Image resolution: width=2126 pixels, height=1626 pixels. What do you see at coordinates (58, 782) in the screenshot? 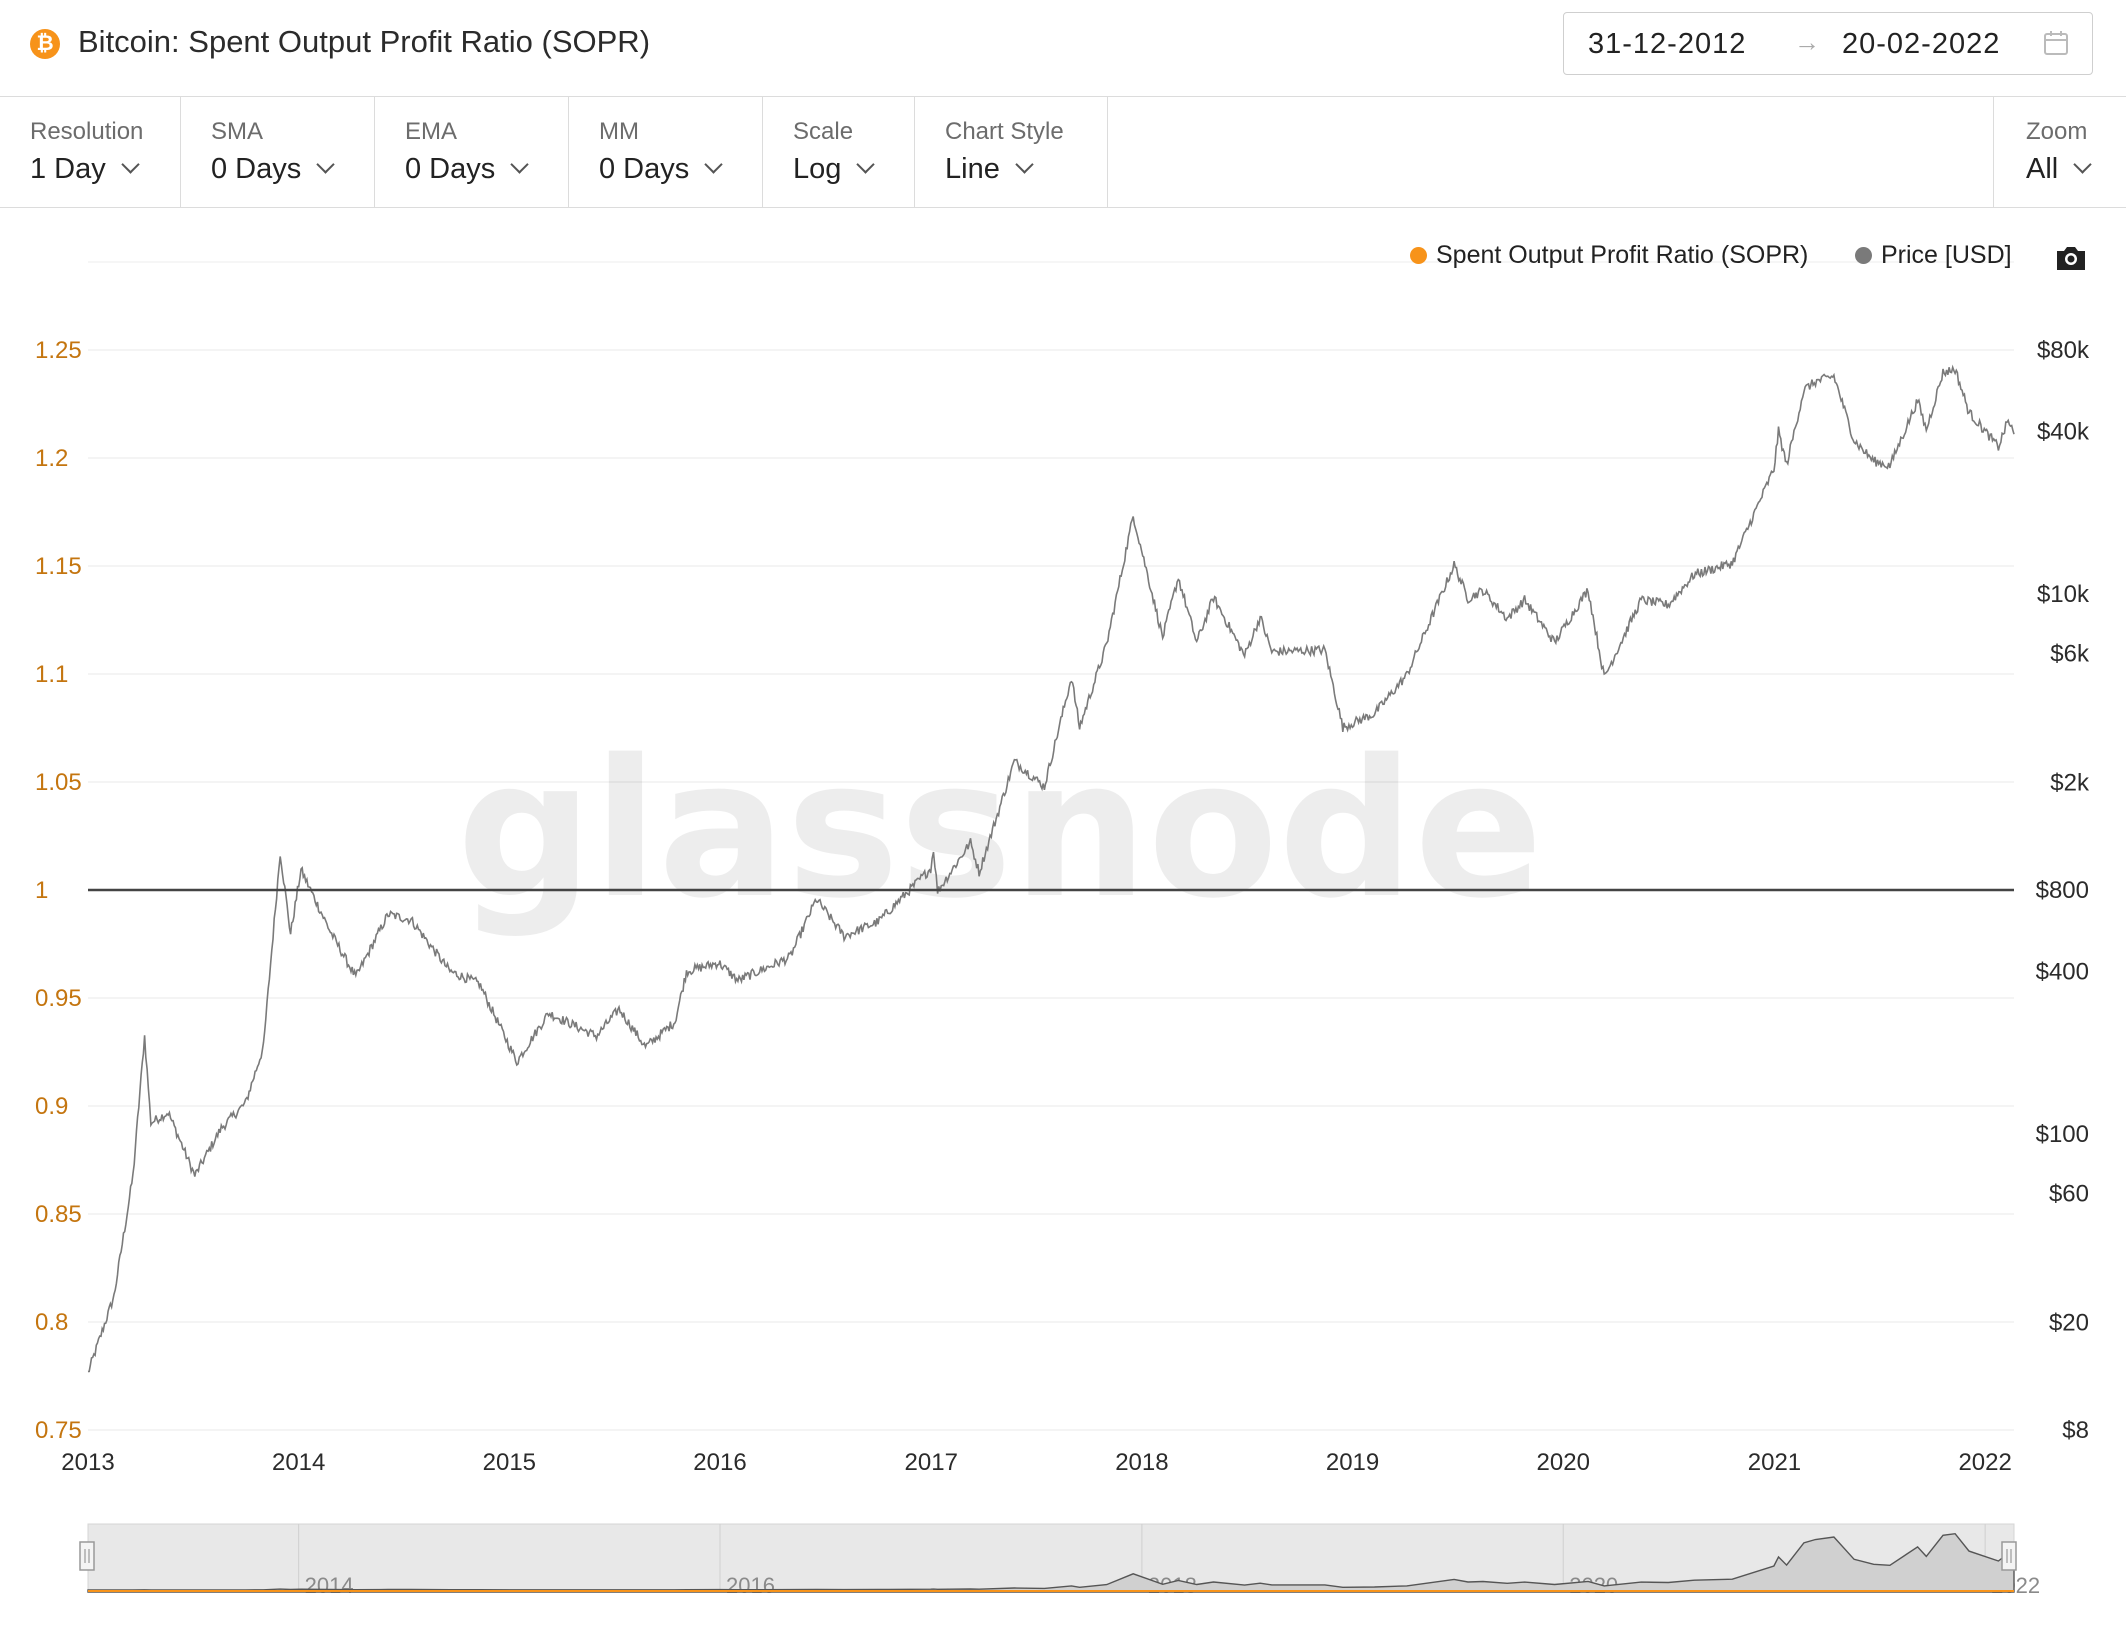
I see `y-left-tick-label: 1.05` at bounding box center [58, 782].